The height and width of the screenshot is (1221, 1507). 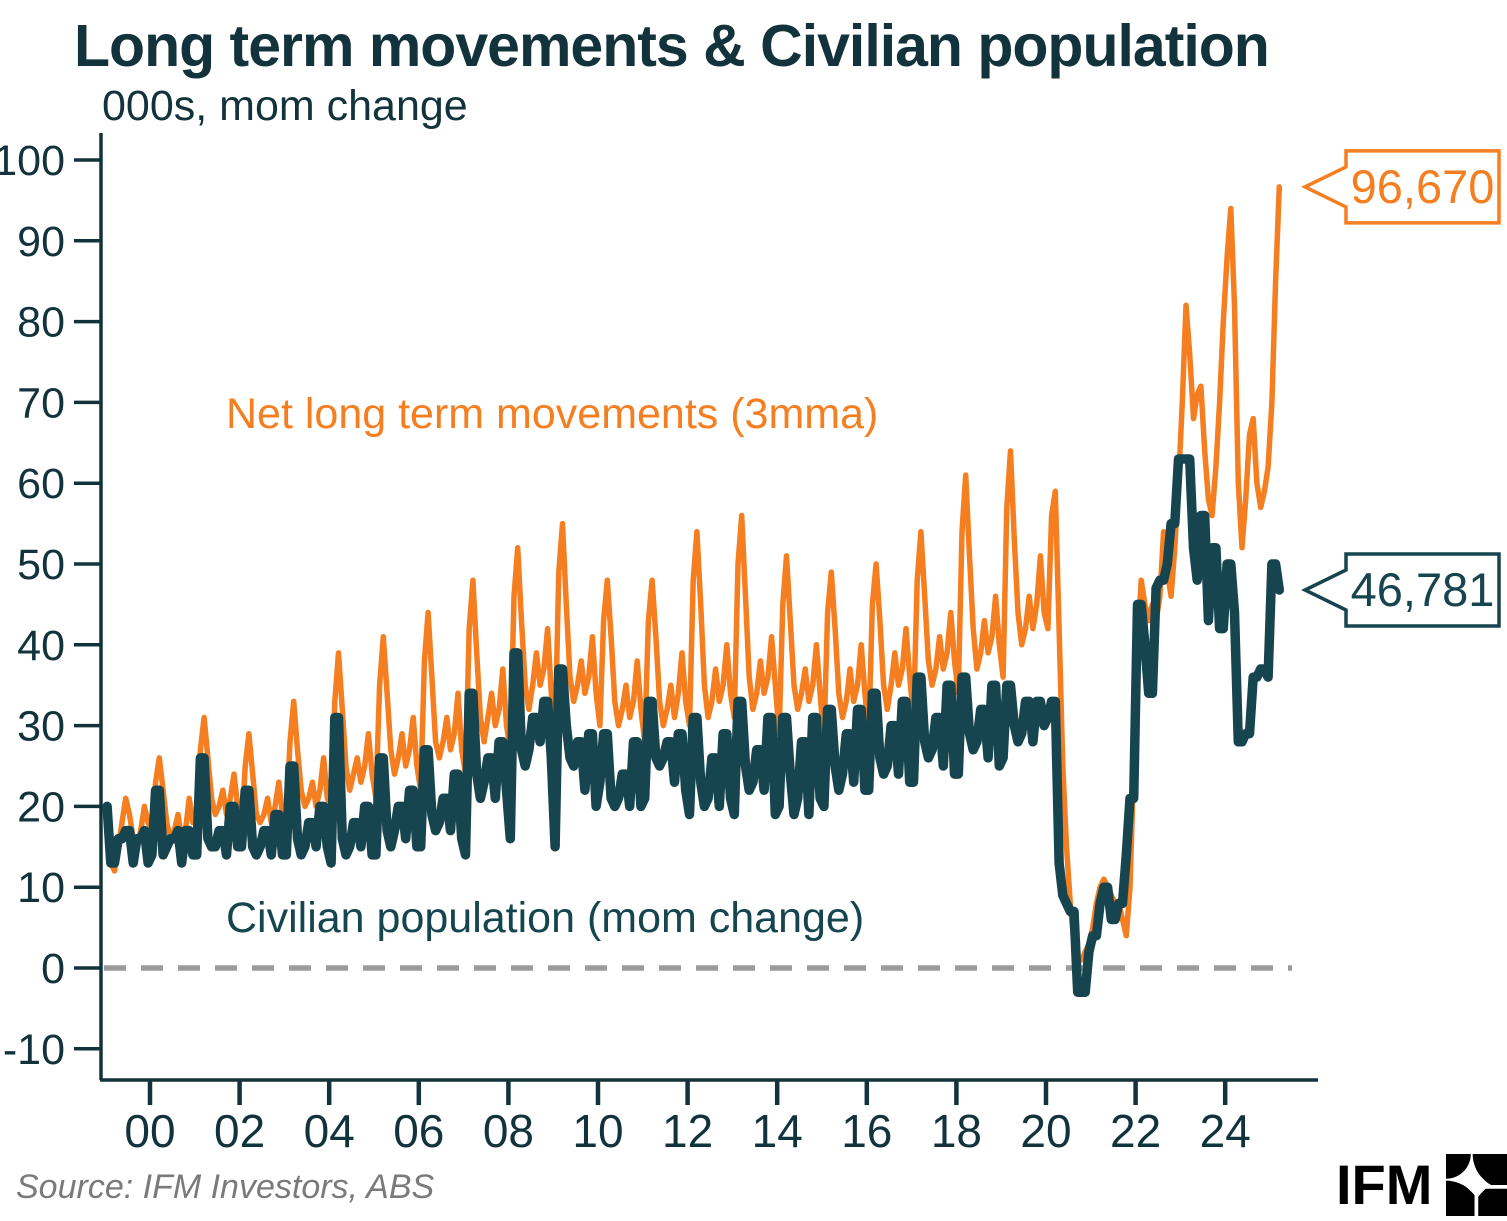 What do you see at coordinates (777, 1131) in the screenshot?
I see `x-axis-label: 14` at bounding box center [777, 1131].